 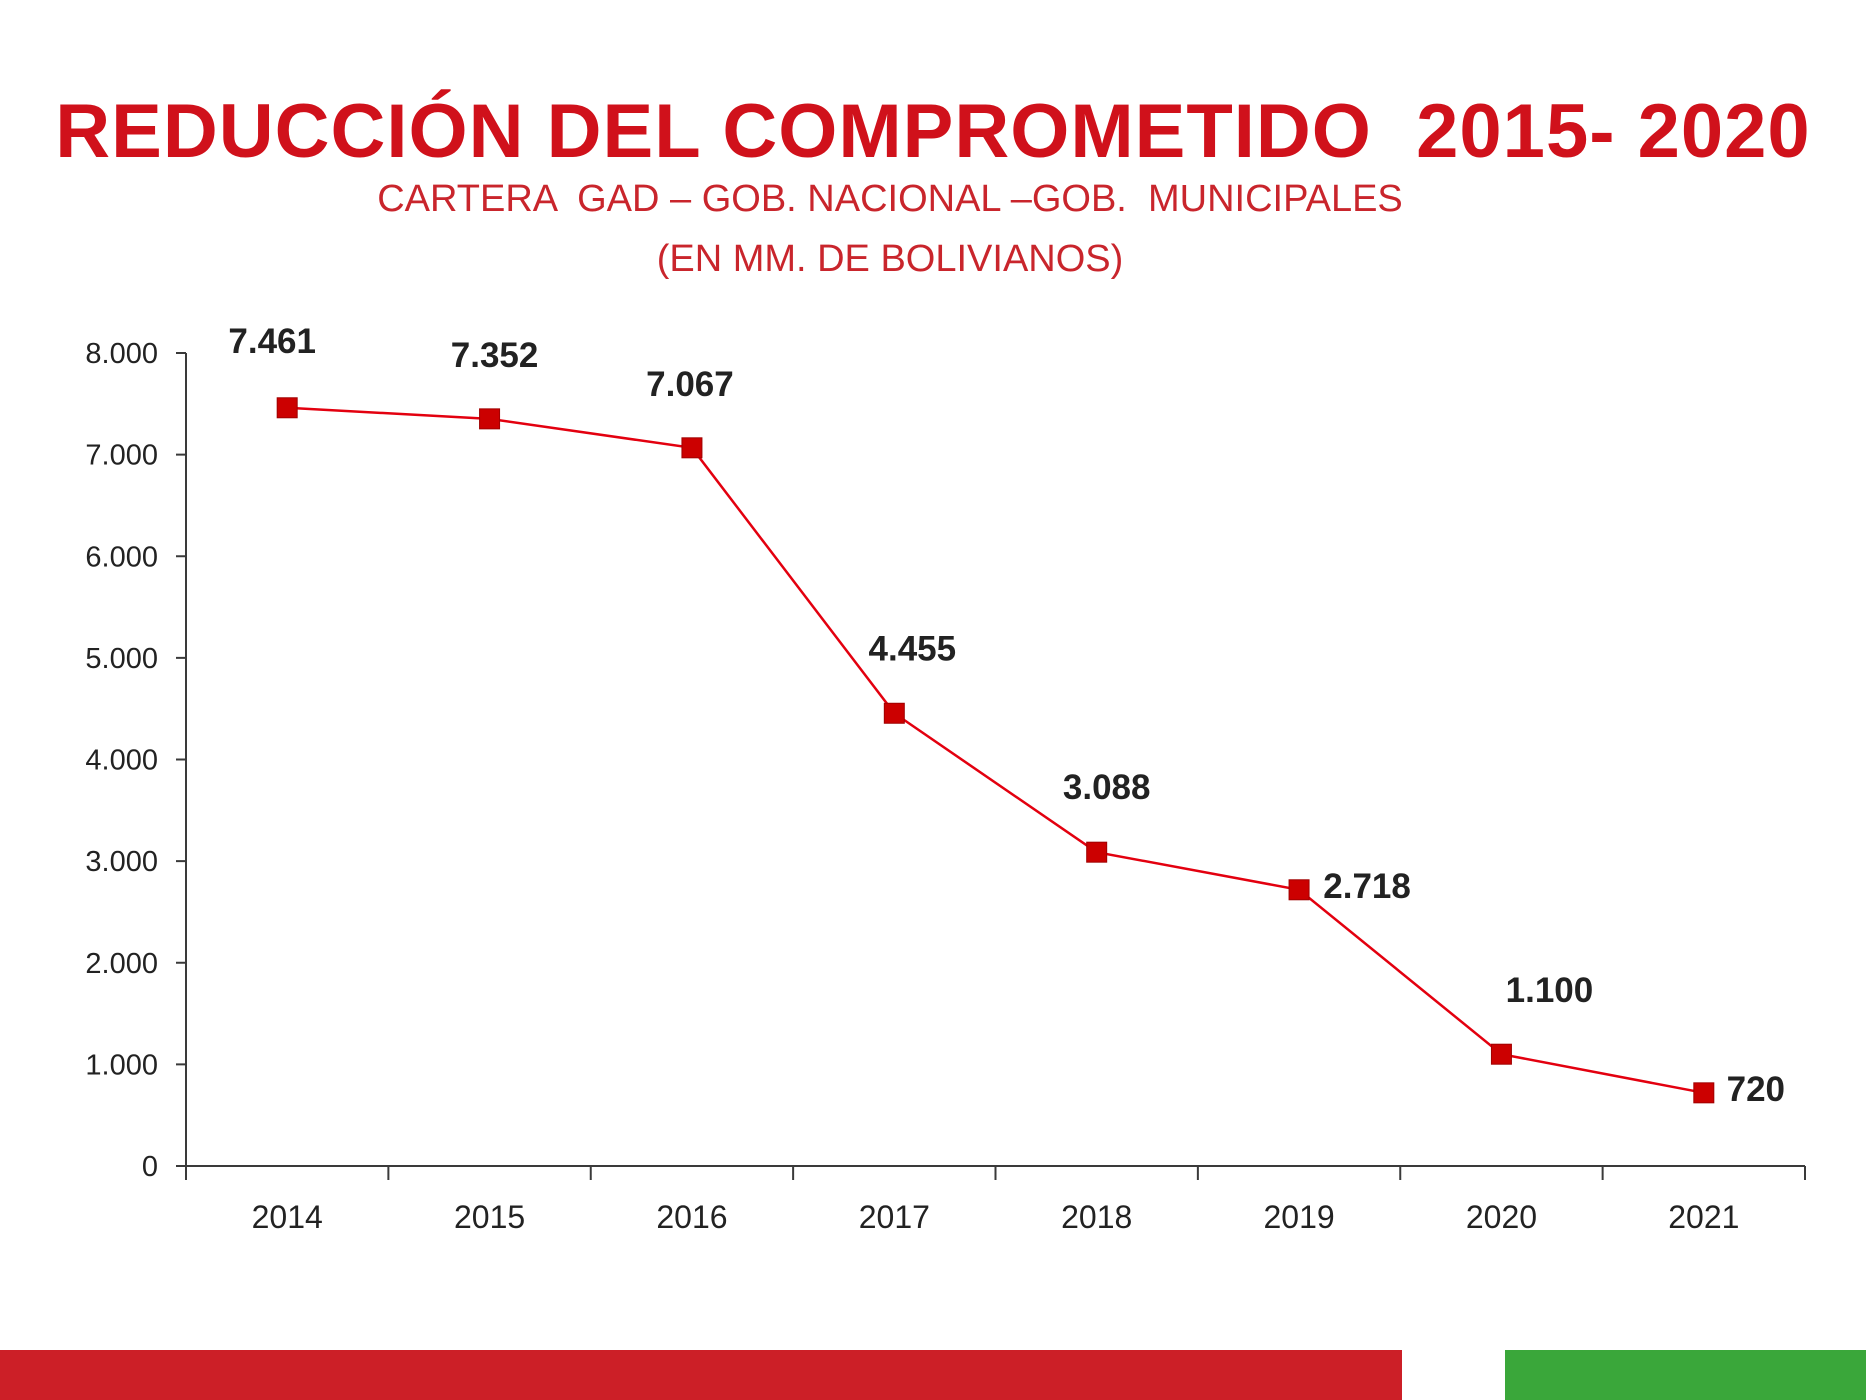 What do you see at coordinates (121, 354) in the screenshot?
I see `y-tick-label: 8.000` at bounding box center [121, 354].